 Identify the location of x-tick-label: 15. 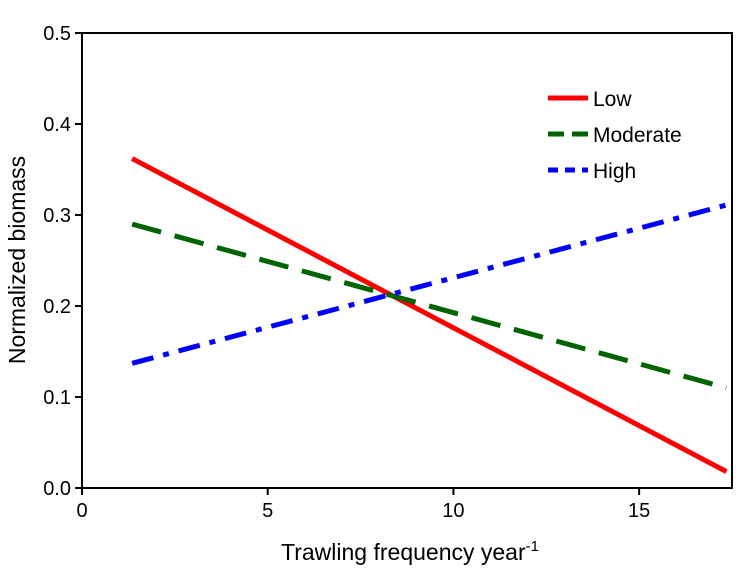
(639, 511).